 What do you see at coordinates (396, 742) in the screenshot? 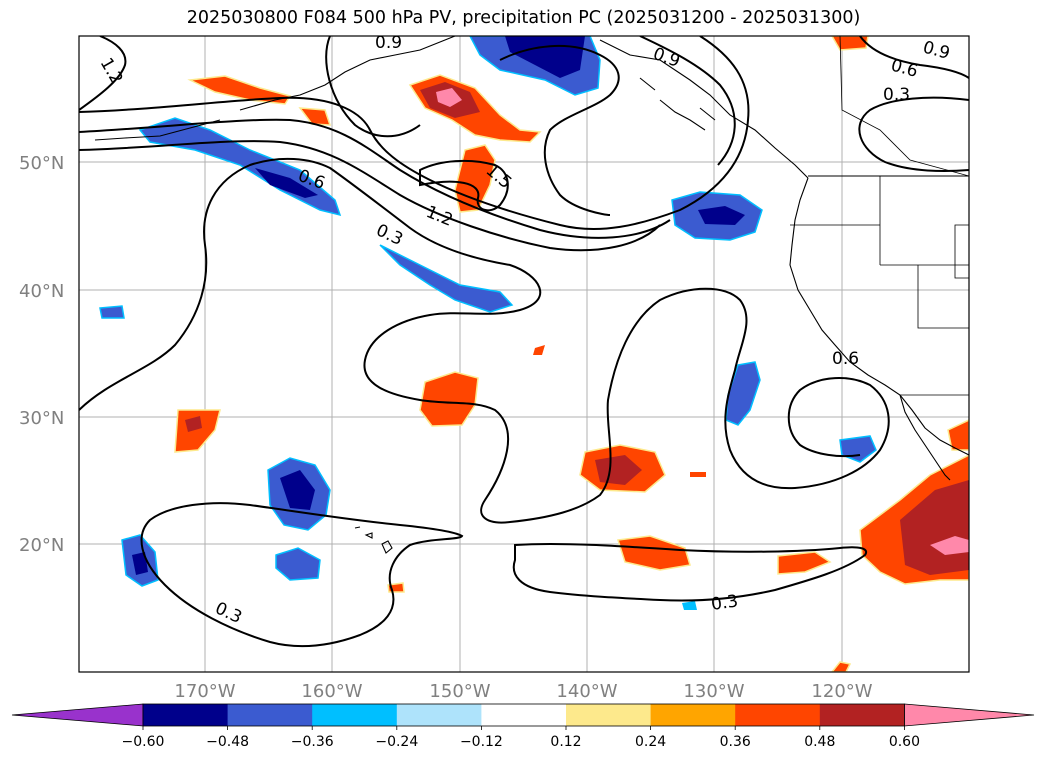
I see `colorbar-tick-label: −0.24` at bounding box center [396, 742].